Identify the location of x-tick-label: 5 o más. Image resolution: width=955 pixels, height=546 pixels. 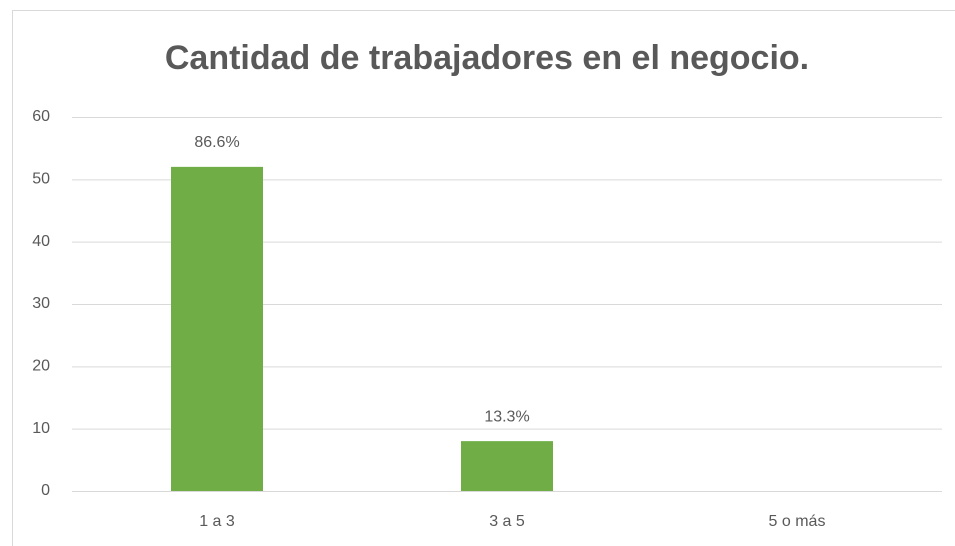
(797, 521).